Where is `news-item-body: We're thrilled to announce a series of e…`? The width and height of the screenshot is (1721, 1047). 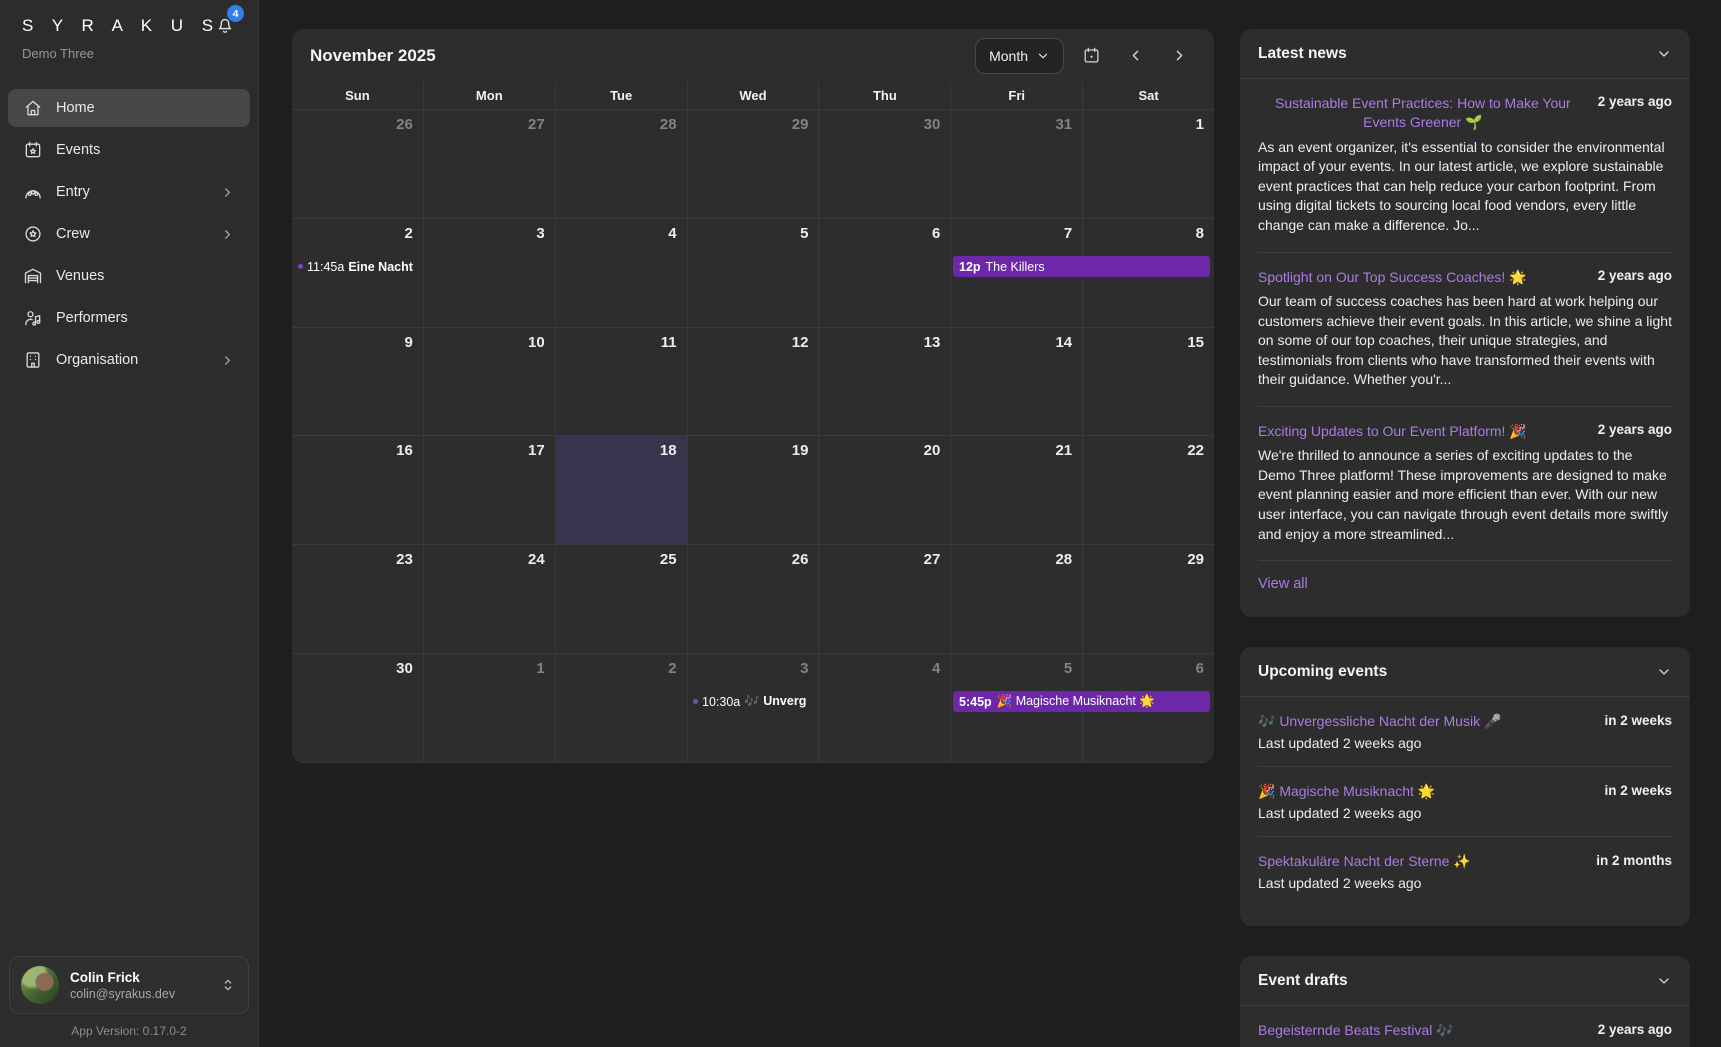
news-item-body: We're thrilled to announce a series of e… is located at coordinates (1463, 494).